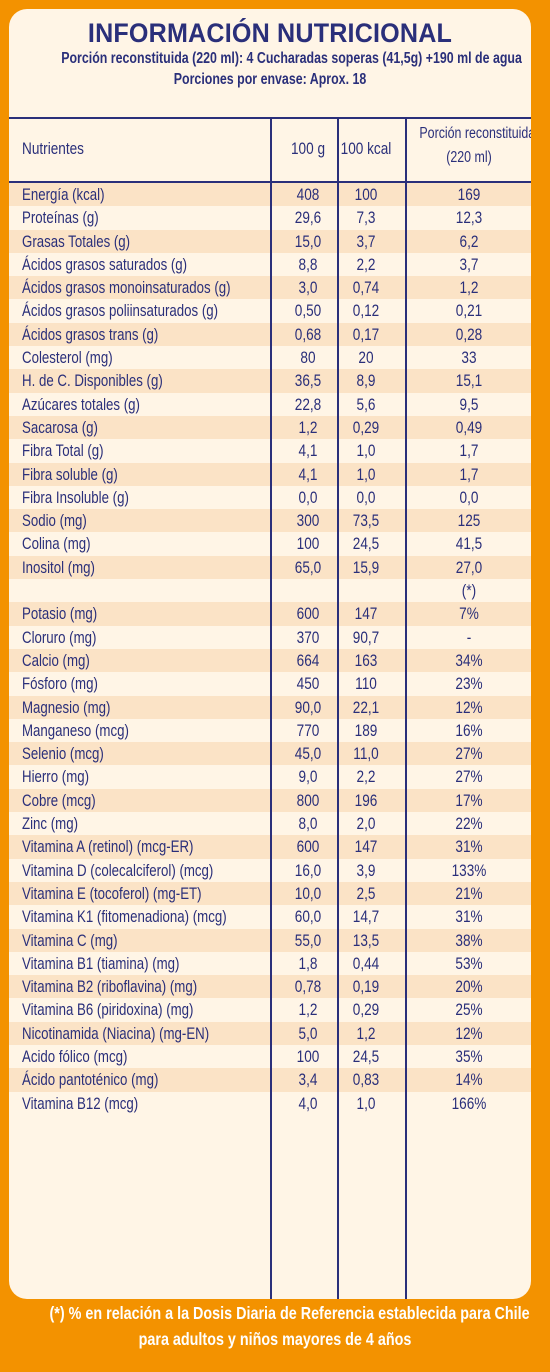  Describe the element at coordinates (366, 521) in the screenshot. I see `value-100kcal: 73,5` at that location.